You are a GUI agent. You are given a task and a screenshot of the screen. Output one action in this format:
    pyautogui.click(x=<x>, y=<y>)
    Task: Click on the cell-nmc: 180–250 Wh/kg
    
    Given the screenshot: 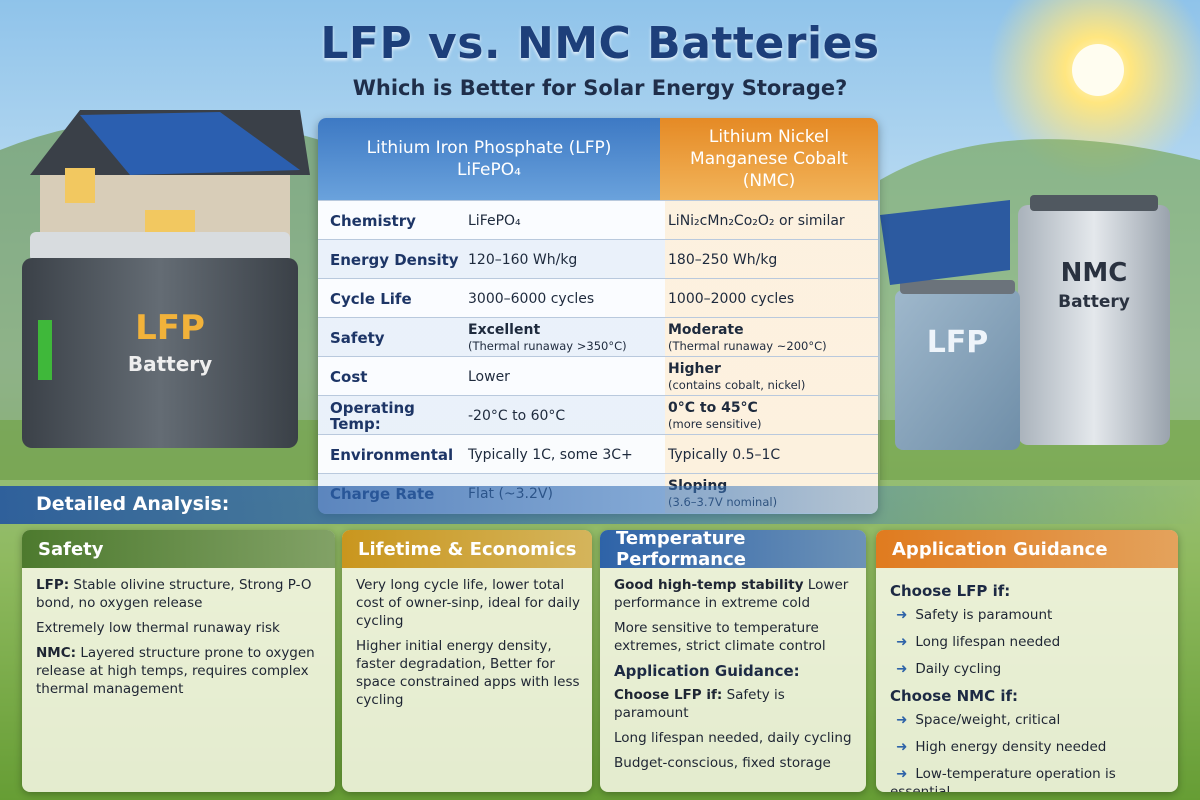 What is the action you would take?
    pyautogui.click(x=770, y=259)
    